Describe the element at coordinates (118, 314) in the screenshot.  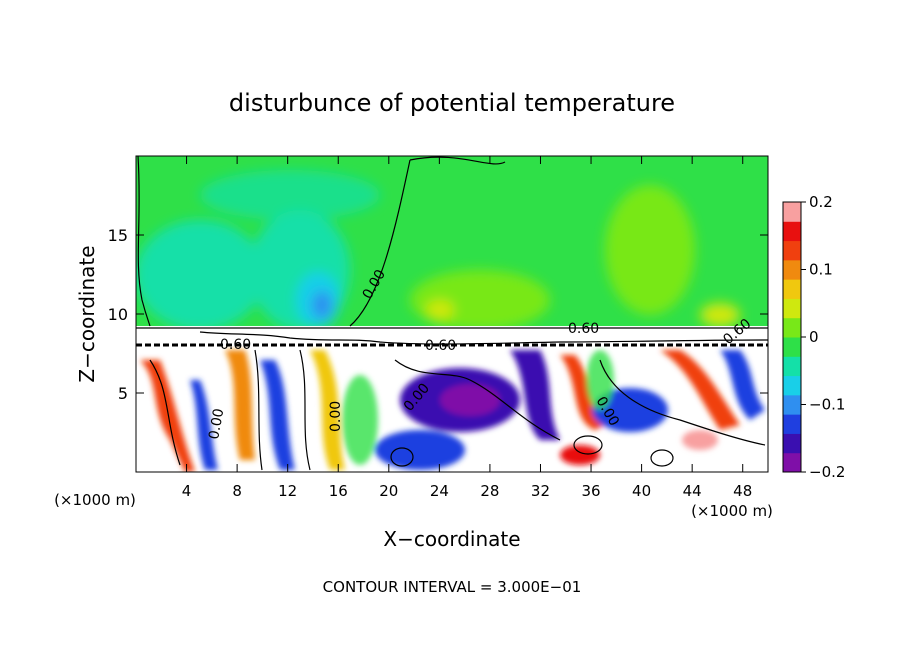
I see `y-tick-label-1: 10` at that location.